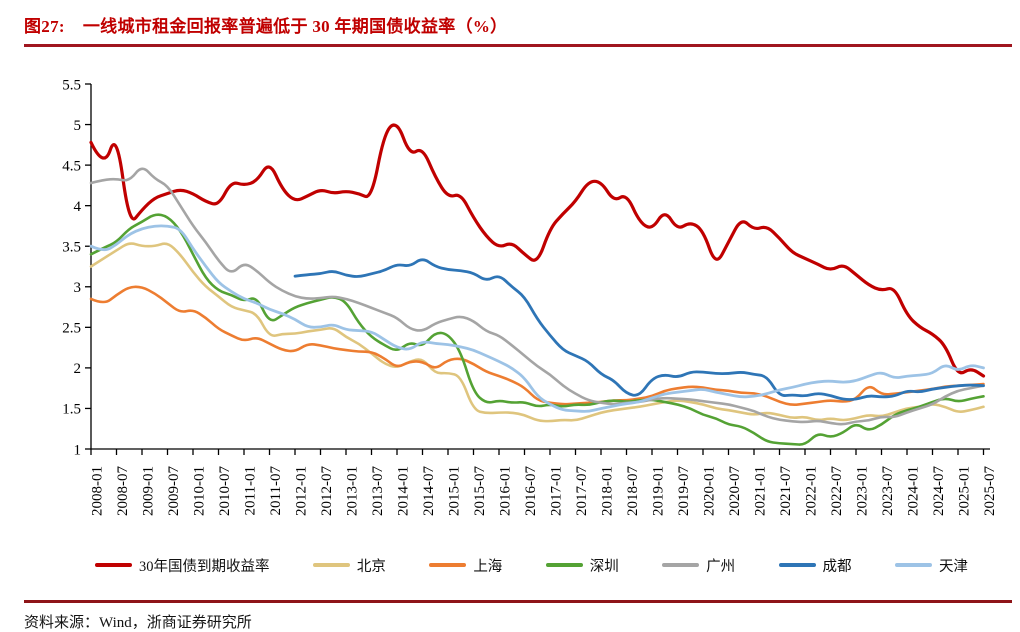 The image size is (1020, 632). Describe the element at coordinates (378, 491) in the screenshot. I see `x-tick-label: 2013-07` at that location.